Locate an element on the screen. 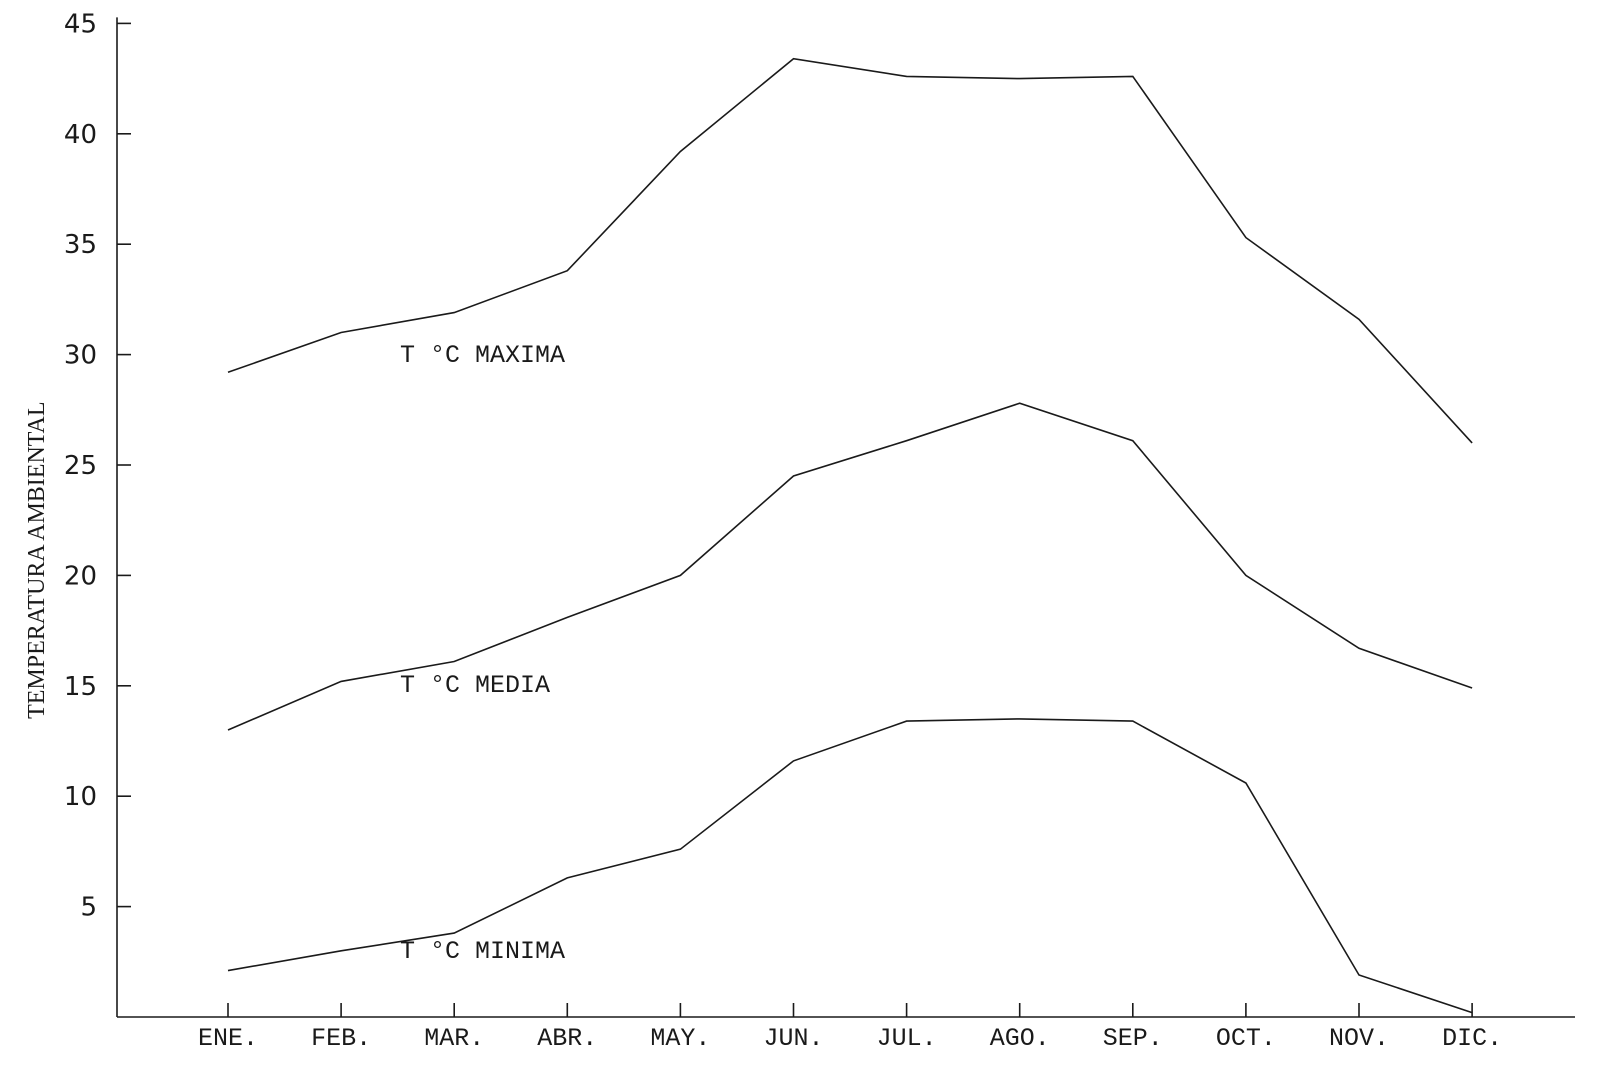  x-tick-label: JUL. is located at coordinates (907, 1038).